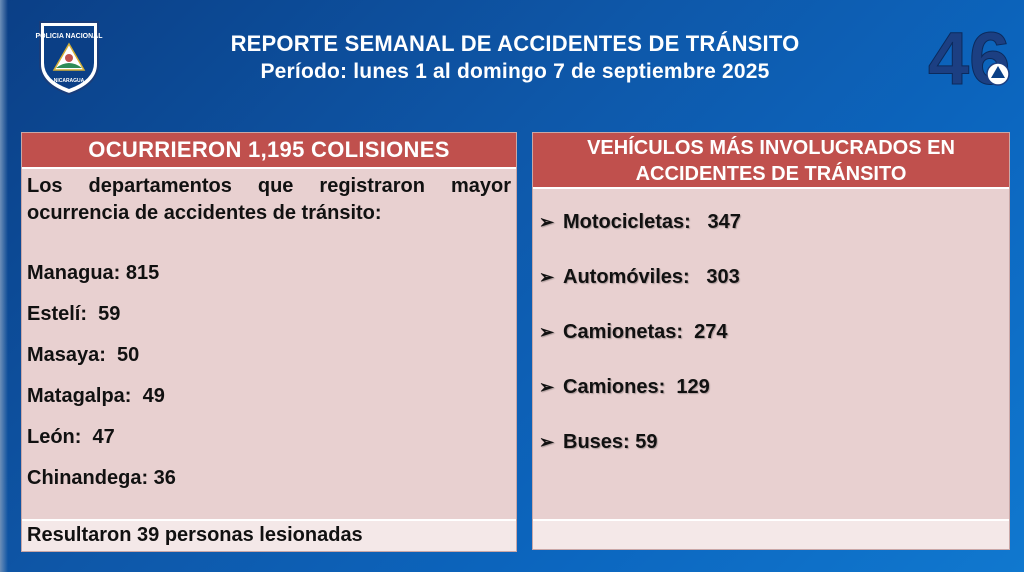 The width and height of the screenshot is (1024, 572). Describe the element at coordinates (269, 151) in the screenshot. I see `collisions-heading: OCURRIERON 1,195 COLISIONES` at that location.